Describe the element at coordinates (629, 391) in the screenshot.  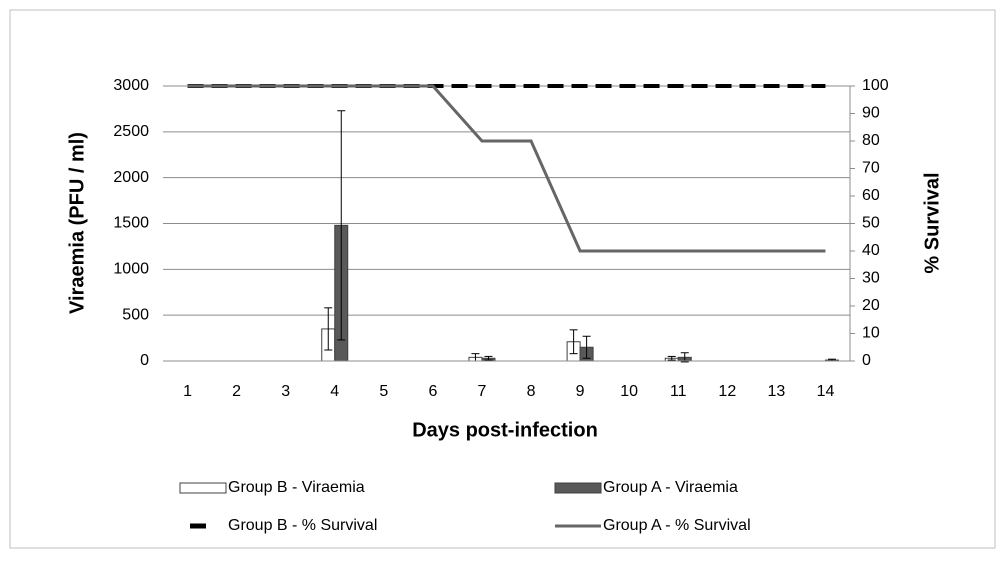
I see `x-tick-label: 10` at that location.